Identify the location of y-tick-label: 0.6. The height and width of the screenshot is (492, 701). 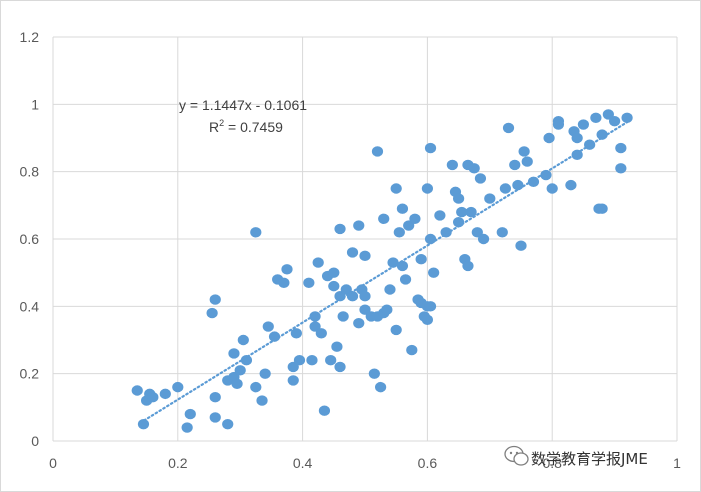
(30, 239).